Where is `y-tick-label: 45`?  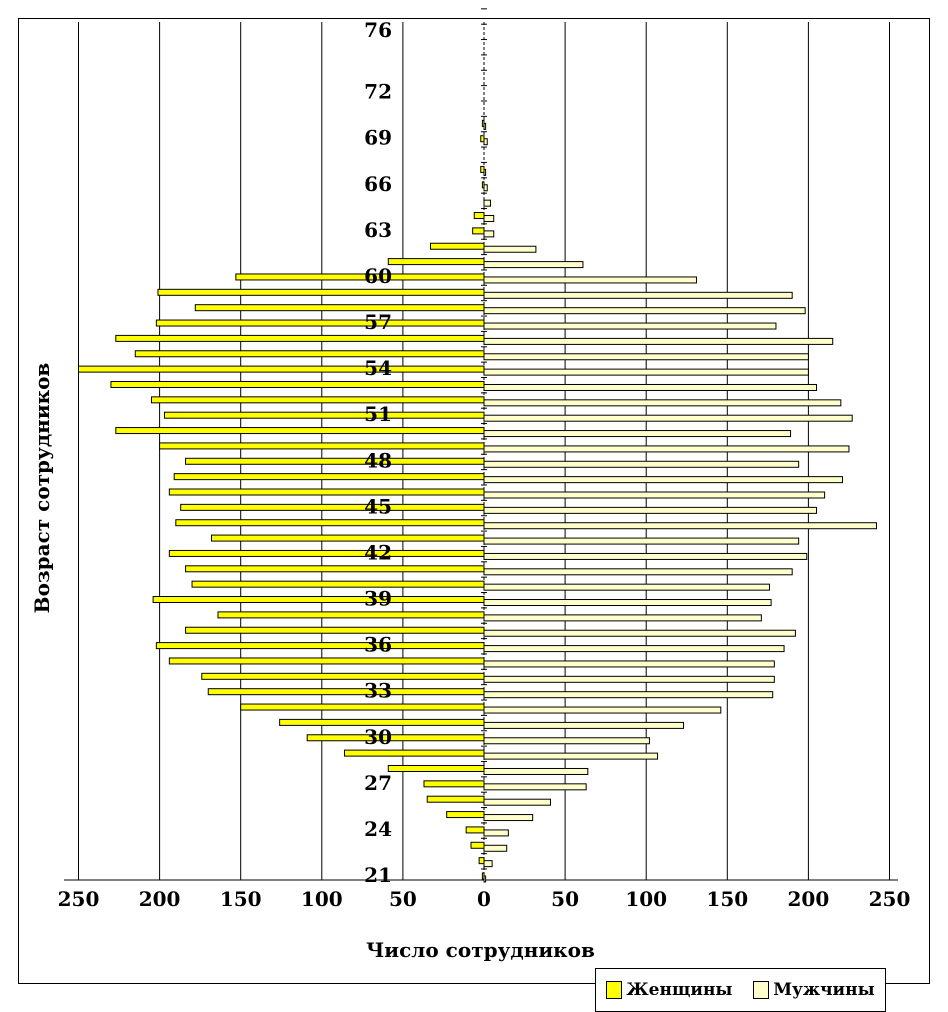 y-tick-label: 45 is located at coordinates (378, 506).